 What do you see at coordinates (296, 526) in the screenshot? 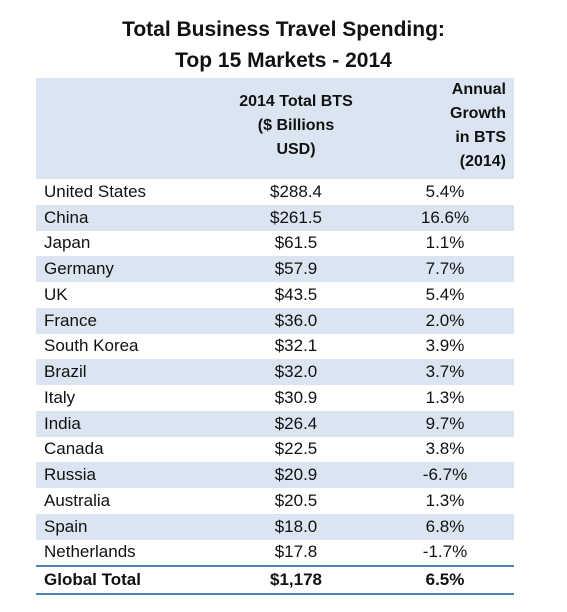
I see `bts-cell: $18.0` at bounding box center [296, 526].